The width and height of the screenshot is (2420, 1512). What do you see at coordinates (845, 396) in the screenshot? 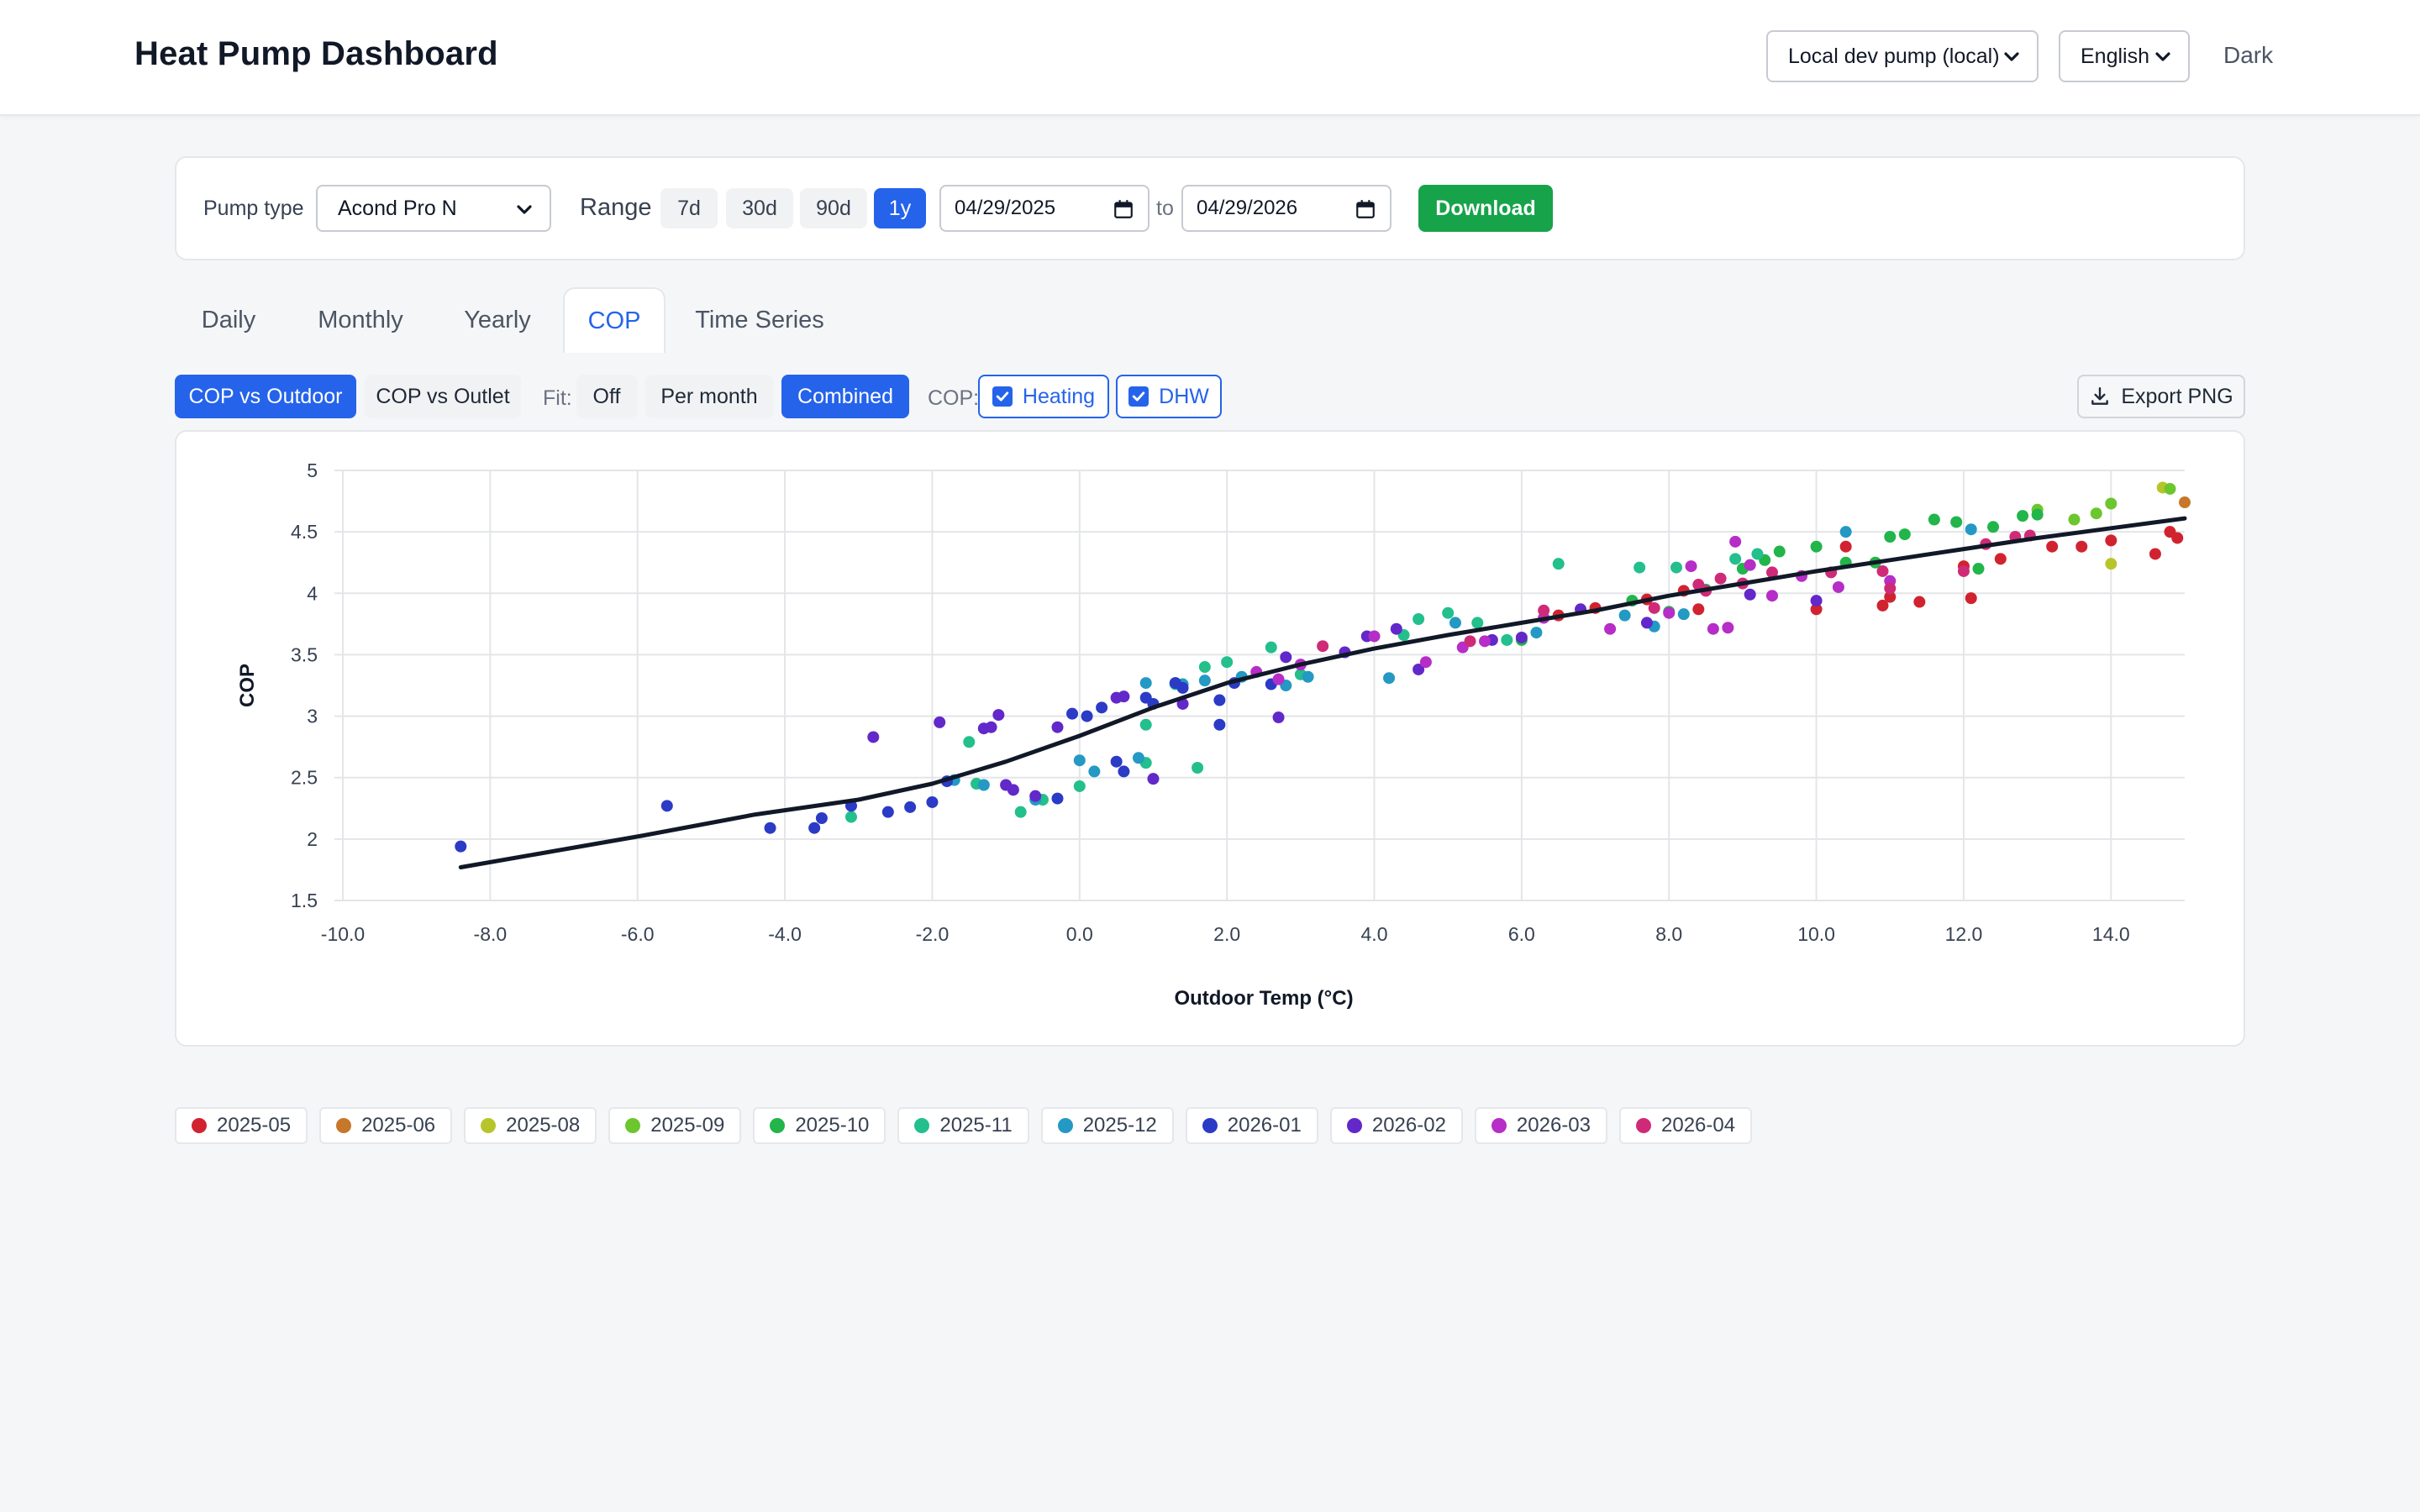
I see `fit-combined-button: Combined` at bounding box center [845, 396].